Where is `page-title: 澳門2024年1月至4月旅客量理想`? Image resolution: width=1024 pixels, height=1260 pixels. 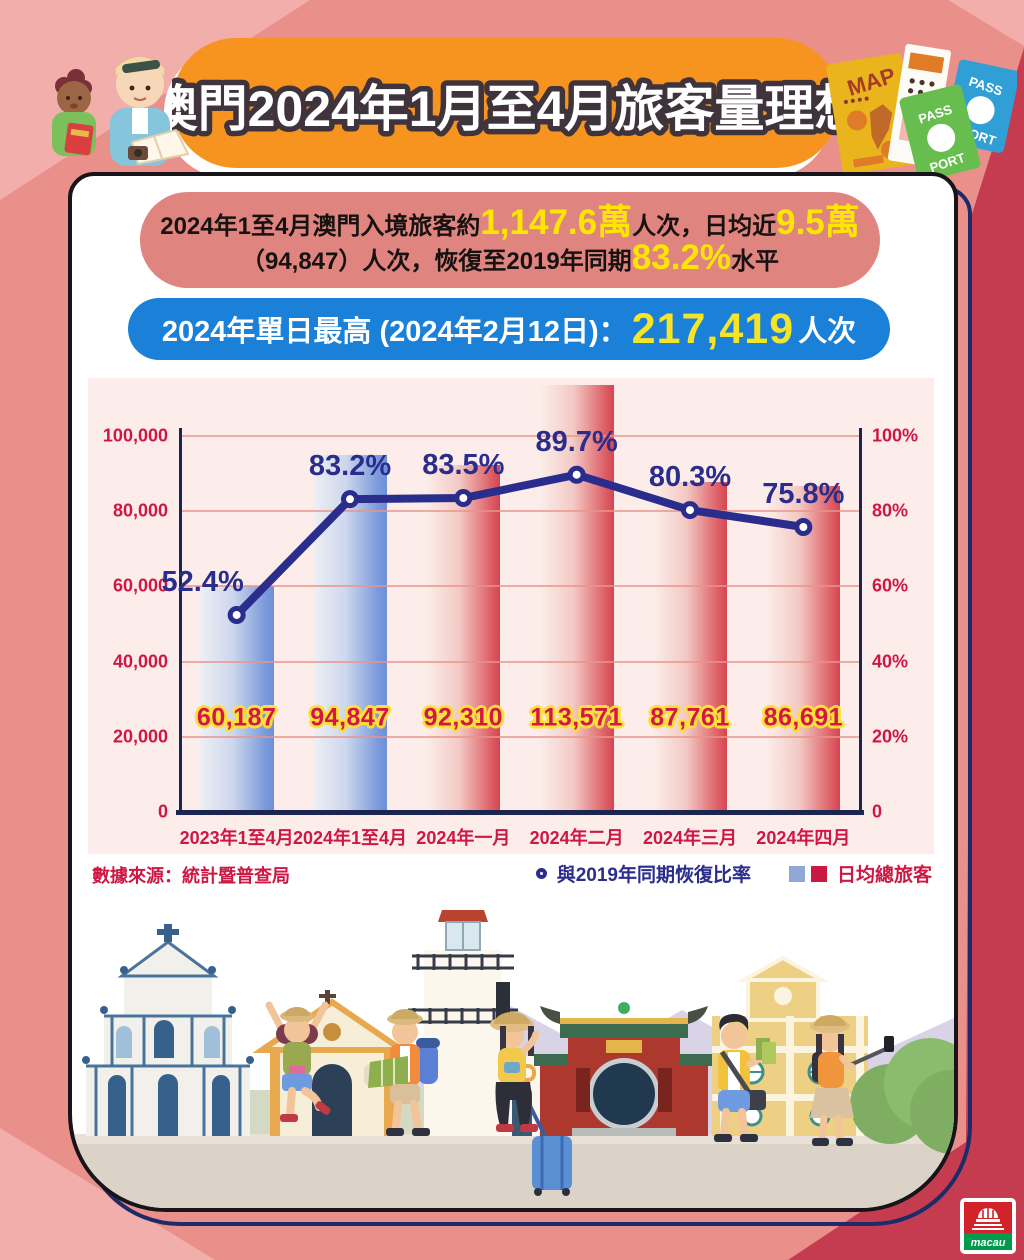 page-title: 澳門2024年1月至4月旅客量理想 is located at coordinates (506, 109).